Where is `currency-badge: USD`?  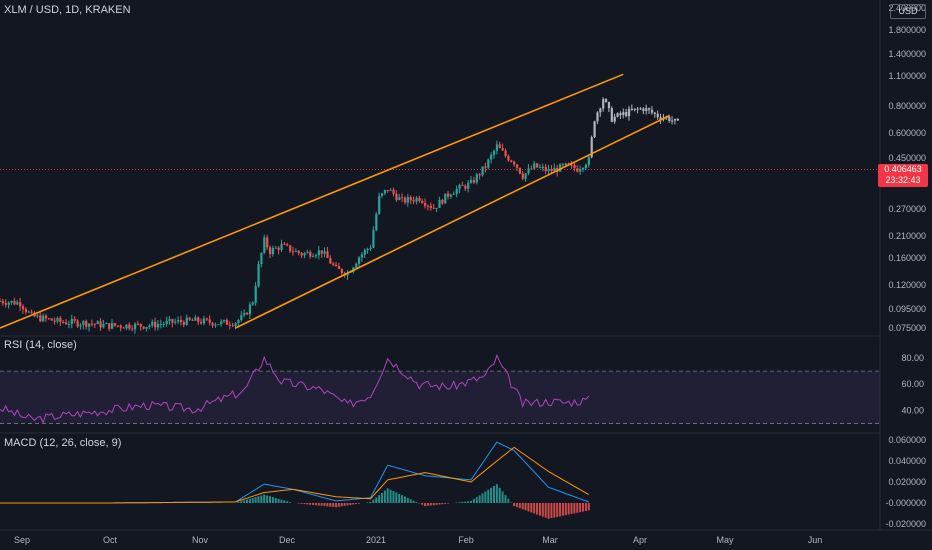 currency-badge: USD is located at coordinates (908, 11).